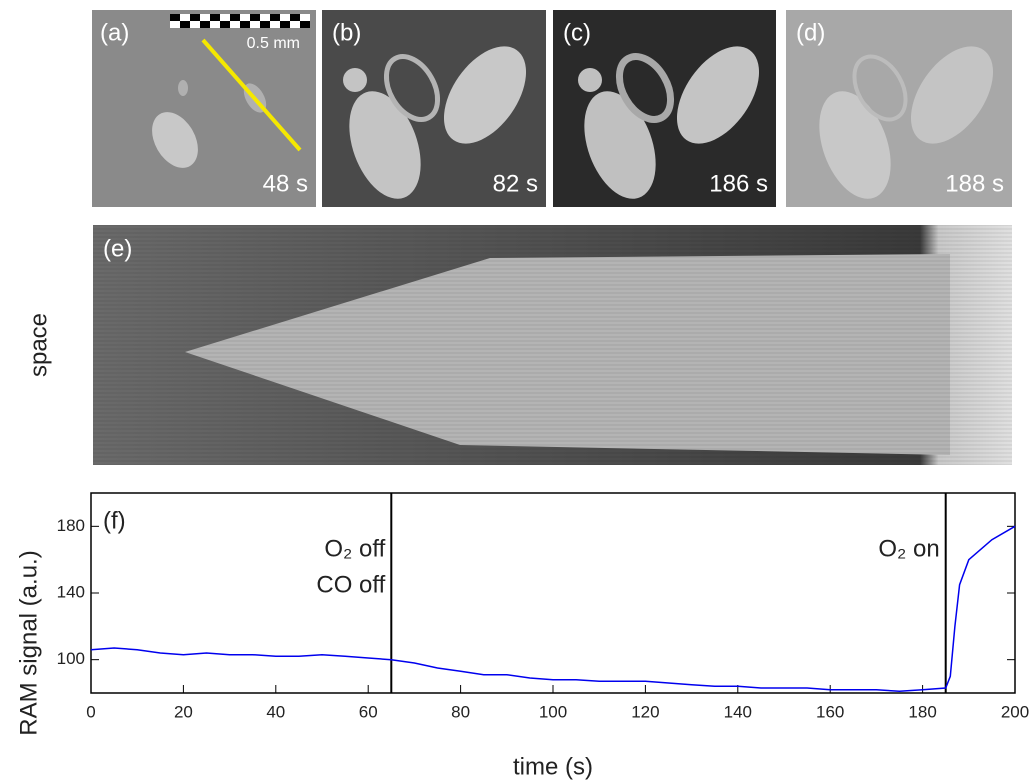 This screenshot has width=1034, height=784. What do you see at coordinates (273, 43) in the screenshot?
I see `scale-label: 0.5 mm` at bounding box center [273, 43].